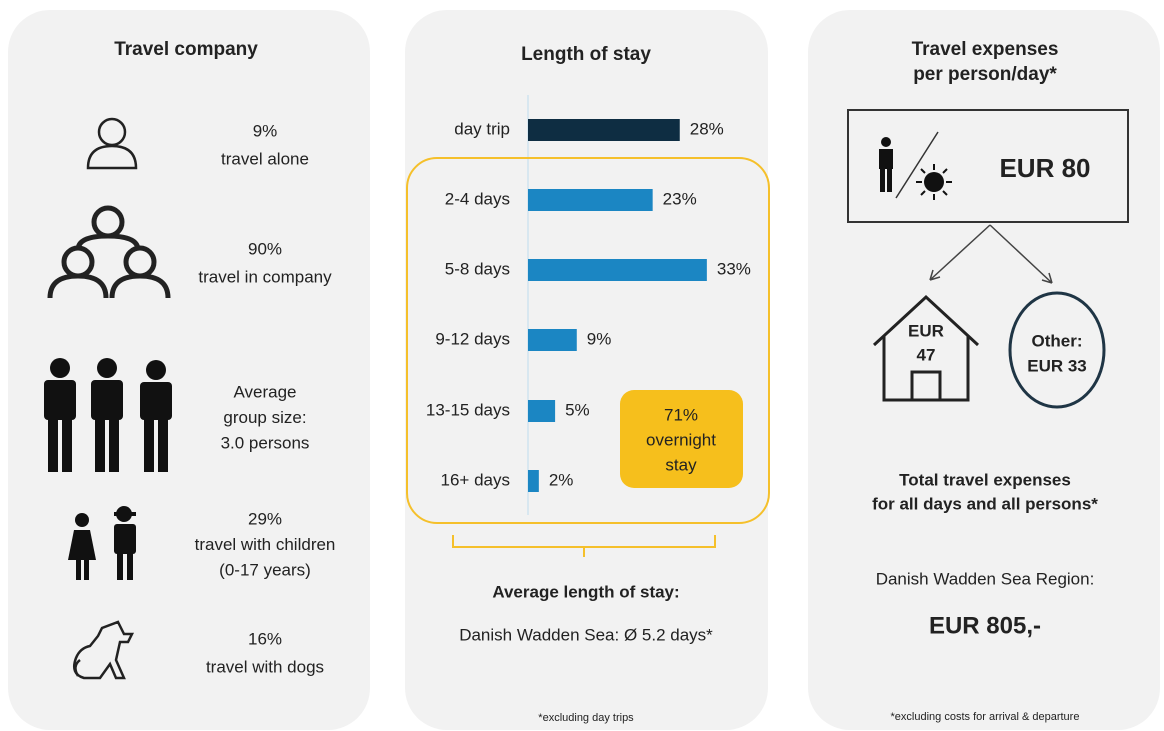  What do you see at coordinates (186, 49) in the screenshot?
I see `panel-title: Travel company` at bounding box center [186, 49].